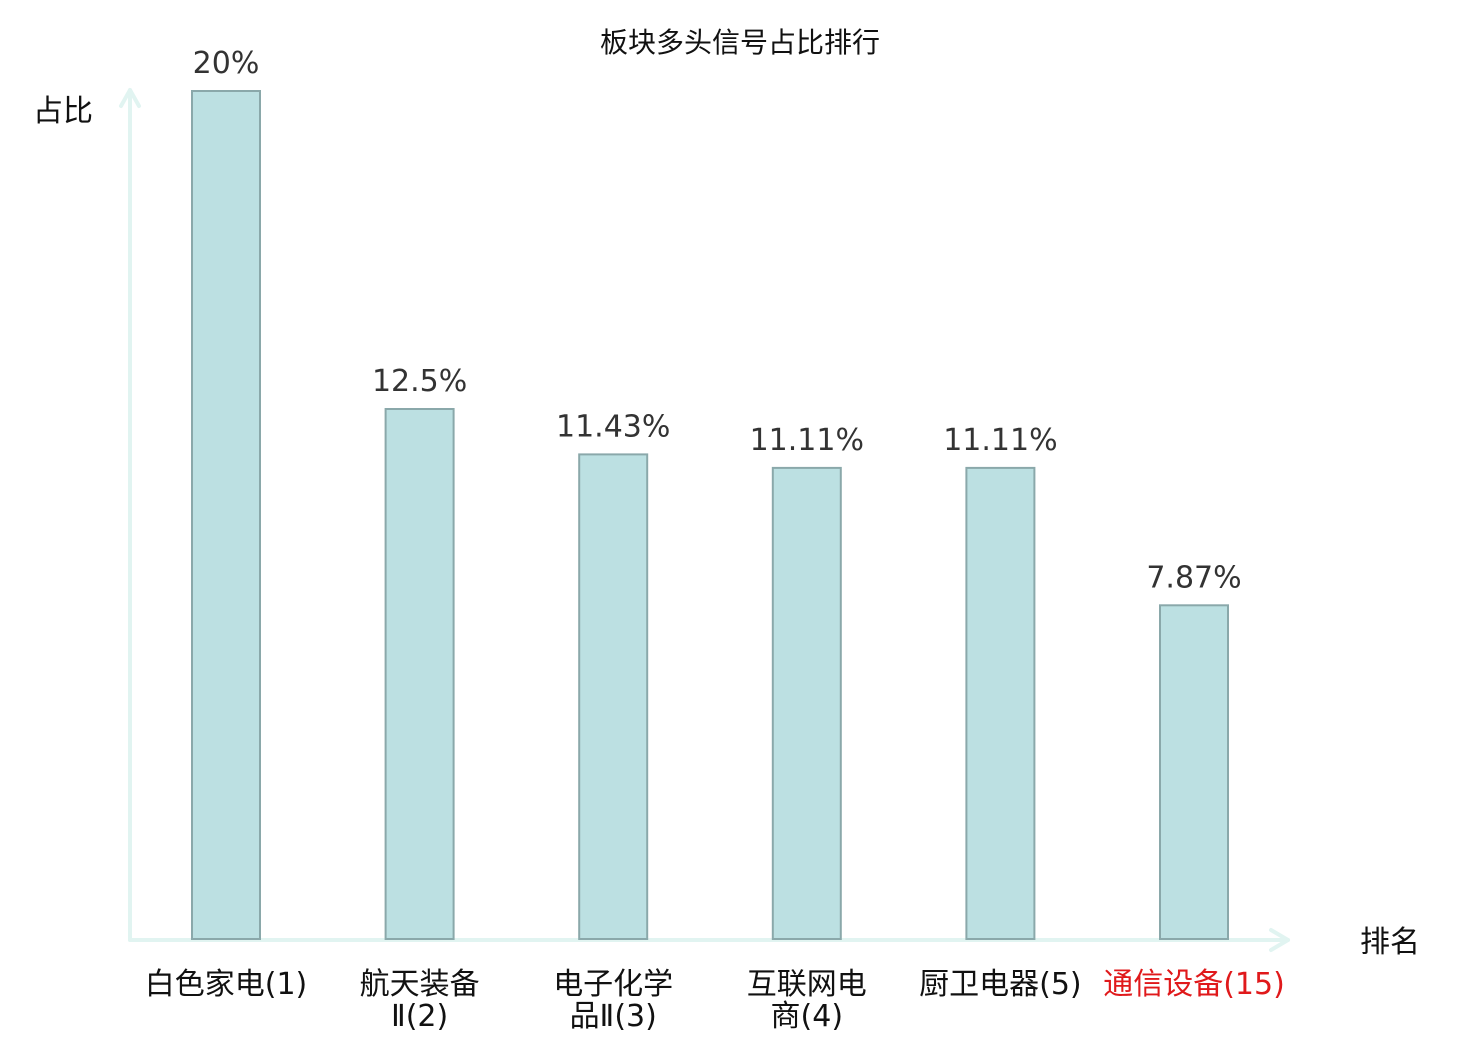 This screenshot has height=1044, width=1480. I want to click on bar-value-label: 7.87%, so click(1193, 577).